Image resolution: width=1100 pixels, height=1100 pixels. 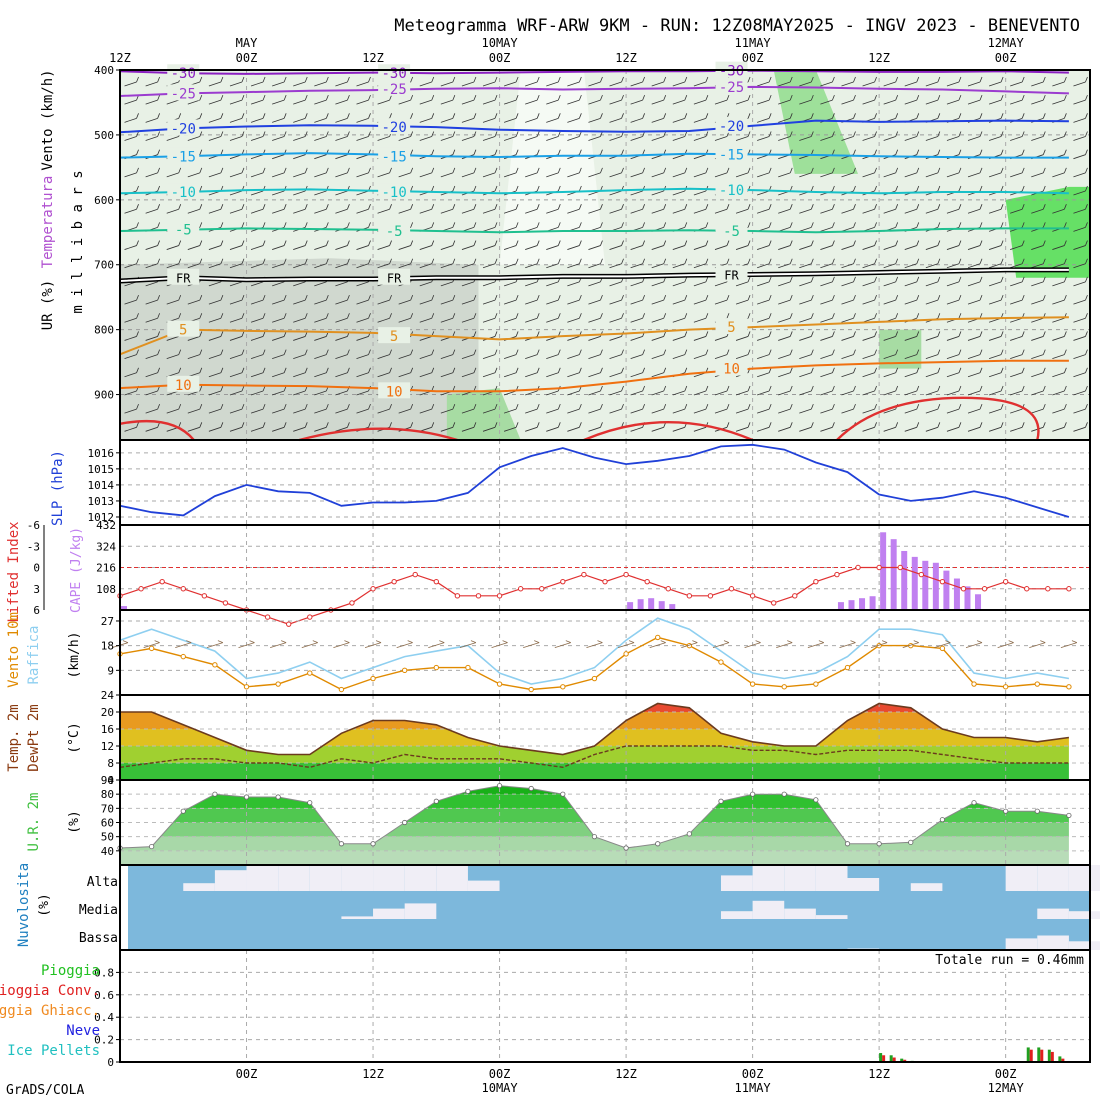 I want to click on top-hour-label: 00Z, so click(x=1006, y=58).